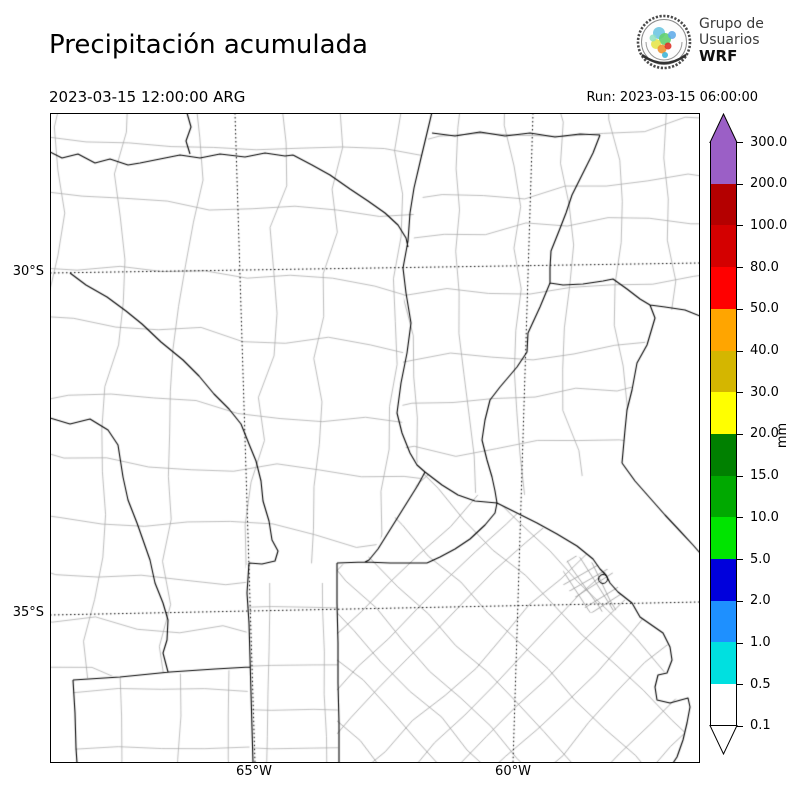  Describe the element at coordinates (147, 97) in the screenshot. I see `valid-time-label: 2023-03-15 12:00:00 ARG` at that location.